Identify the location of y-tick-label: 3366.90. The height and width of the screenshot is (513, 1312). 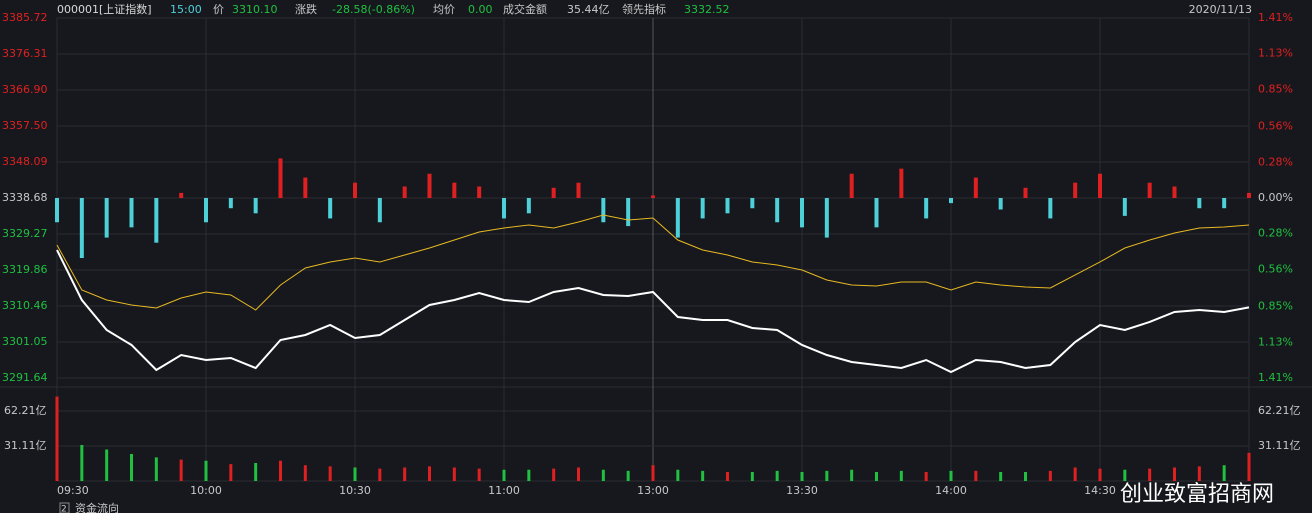
(25, 89).